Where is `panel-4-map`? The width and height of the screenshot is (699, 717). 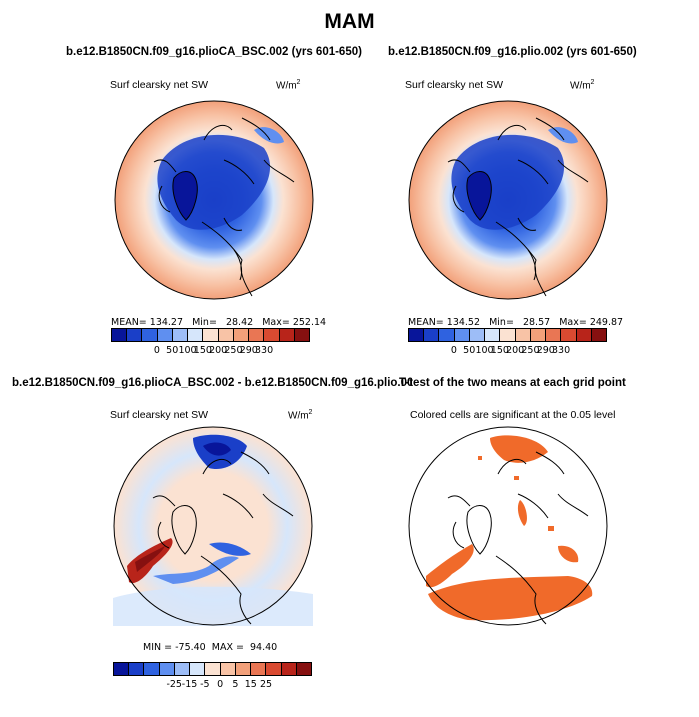
panel-4-map is located at coordinates (508, 526).